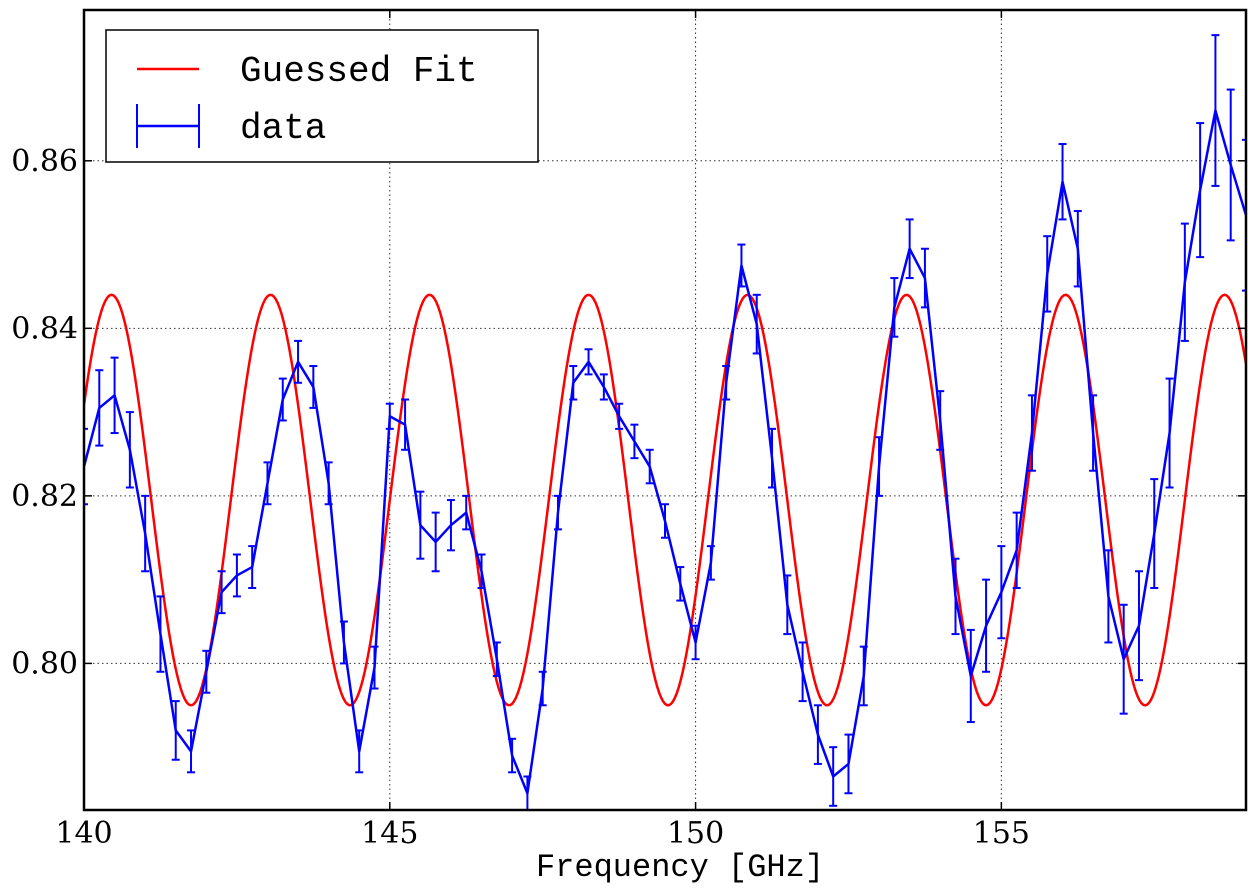  Describe the element at coordinates (44, 328) in the screenshot. I see `y-tick-label: 0.84` at that location.